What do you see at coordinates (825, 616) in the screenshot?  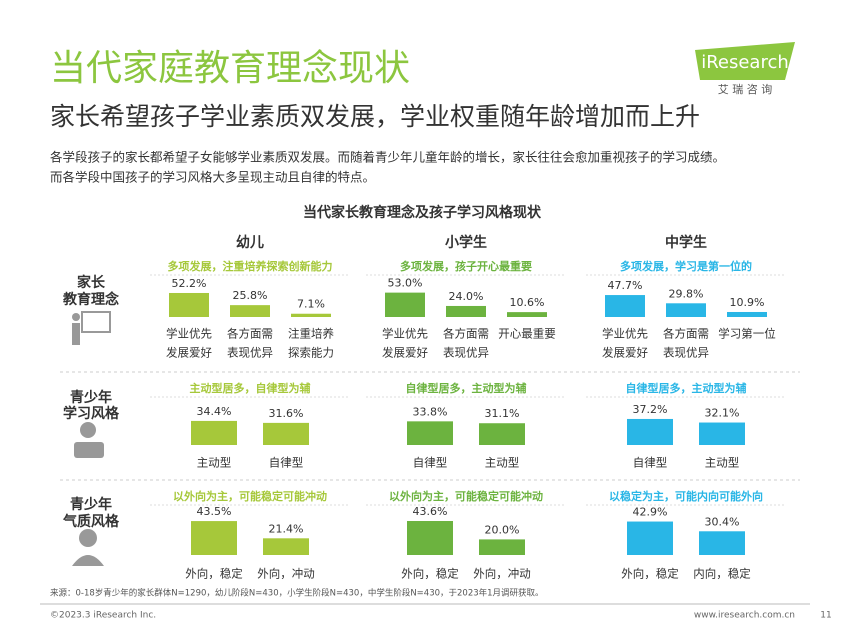 I see `page-number: 11` at bounding box center [825, 616].